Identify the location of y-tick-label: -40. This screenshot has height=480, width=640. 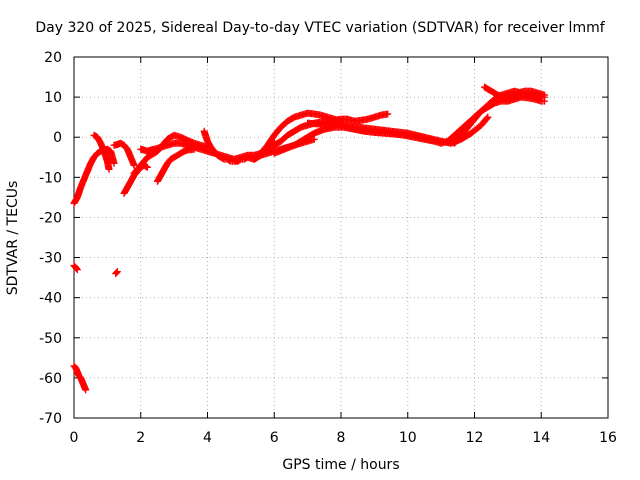
(50, 299).